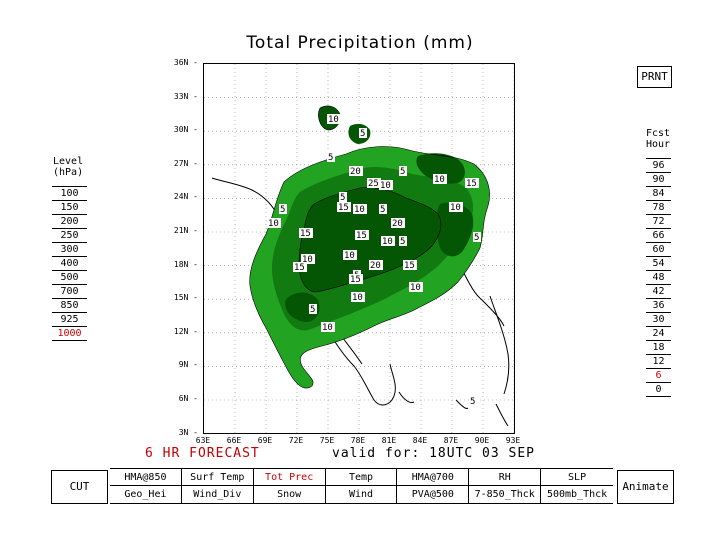 The image size is (720, 540). Describe the element at coordinates (185, 130) in the screenshot. I see `latitude-label: 30N -` at that location.